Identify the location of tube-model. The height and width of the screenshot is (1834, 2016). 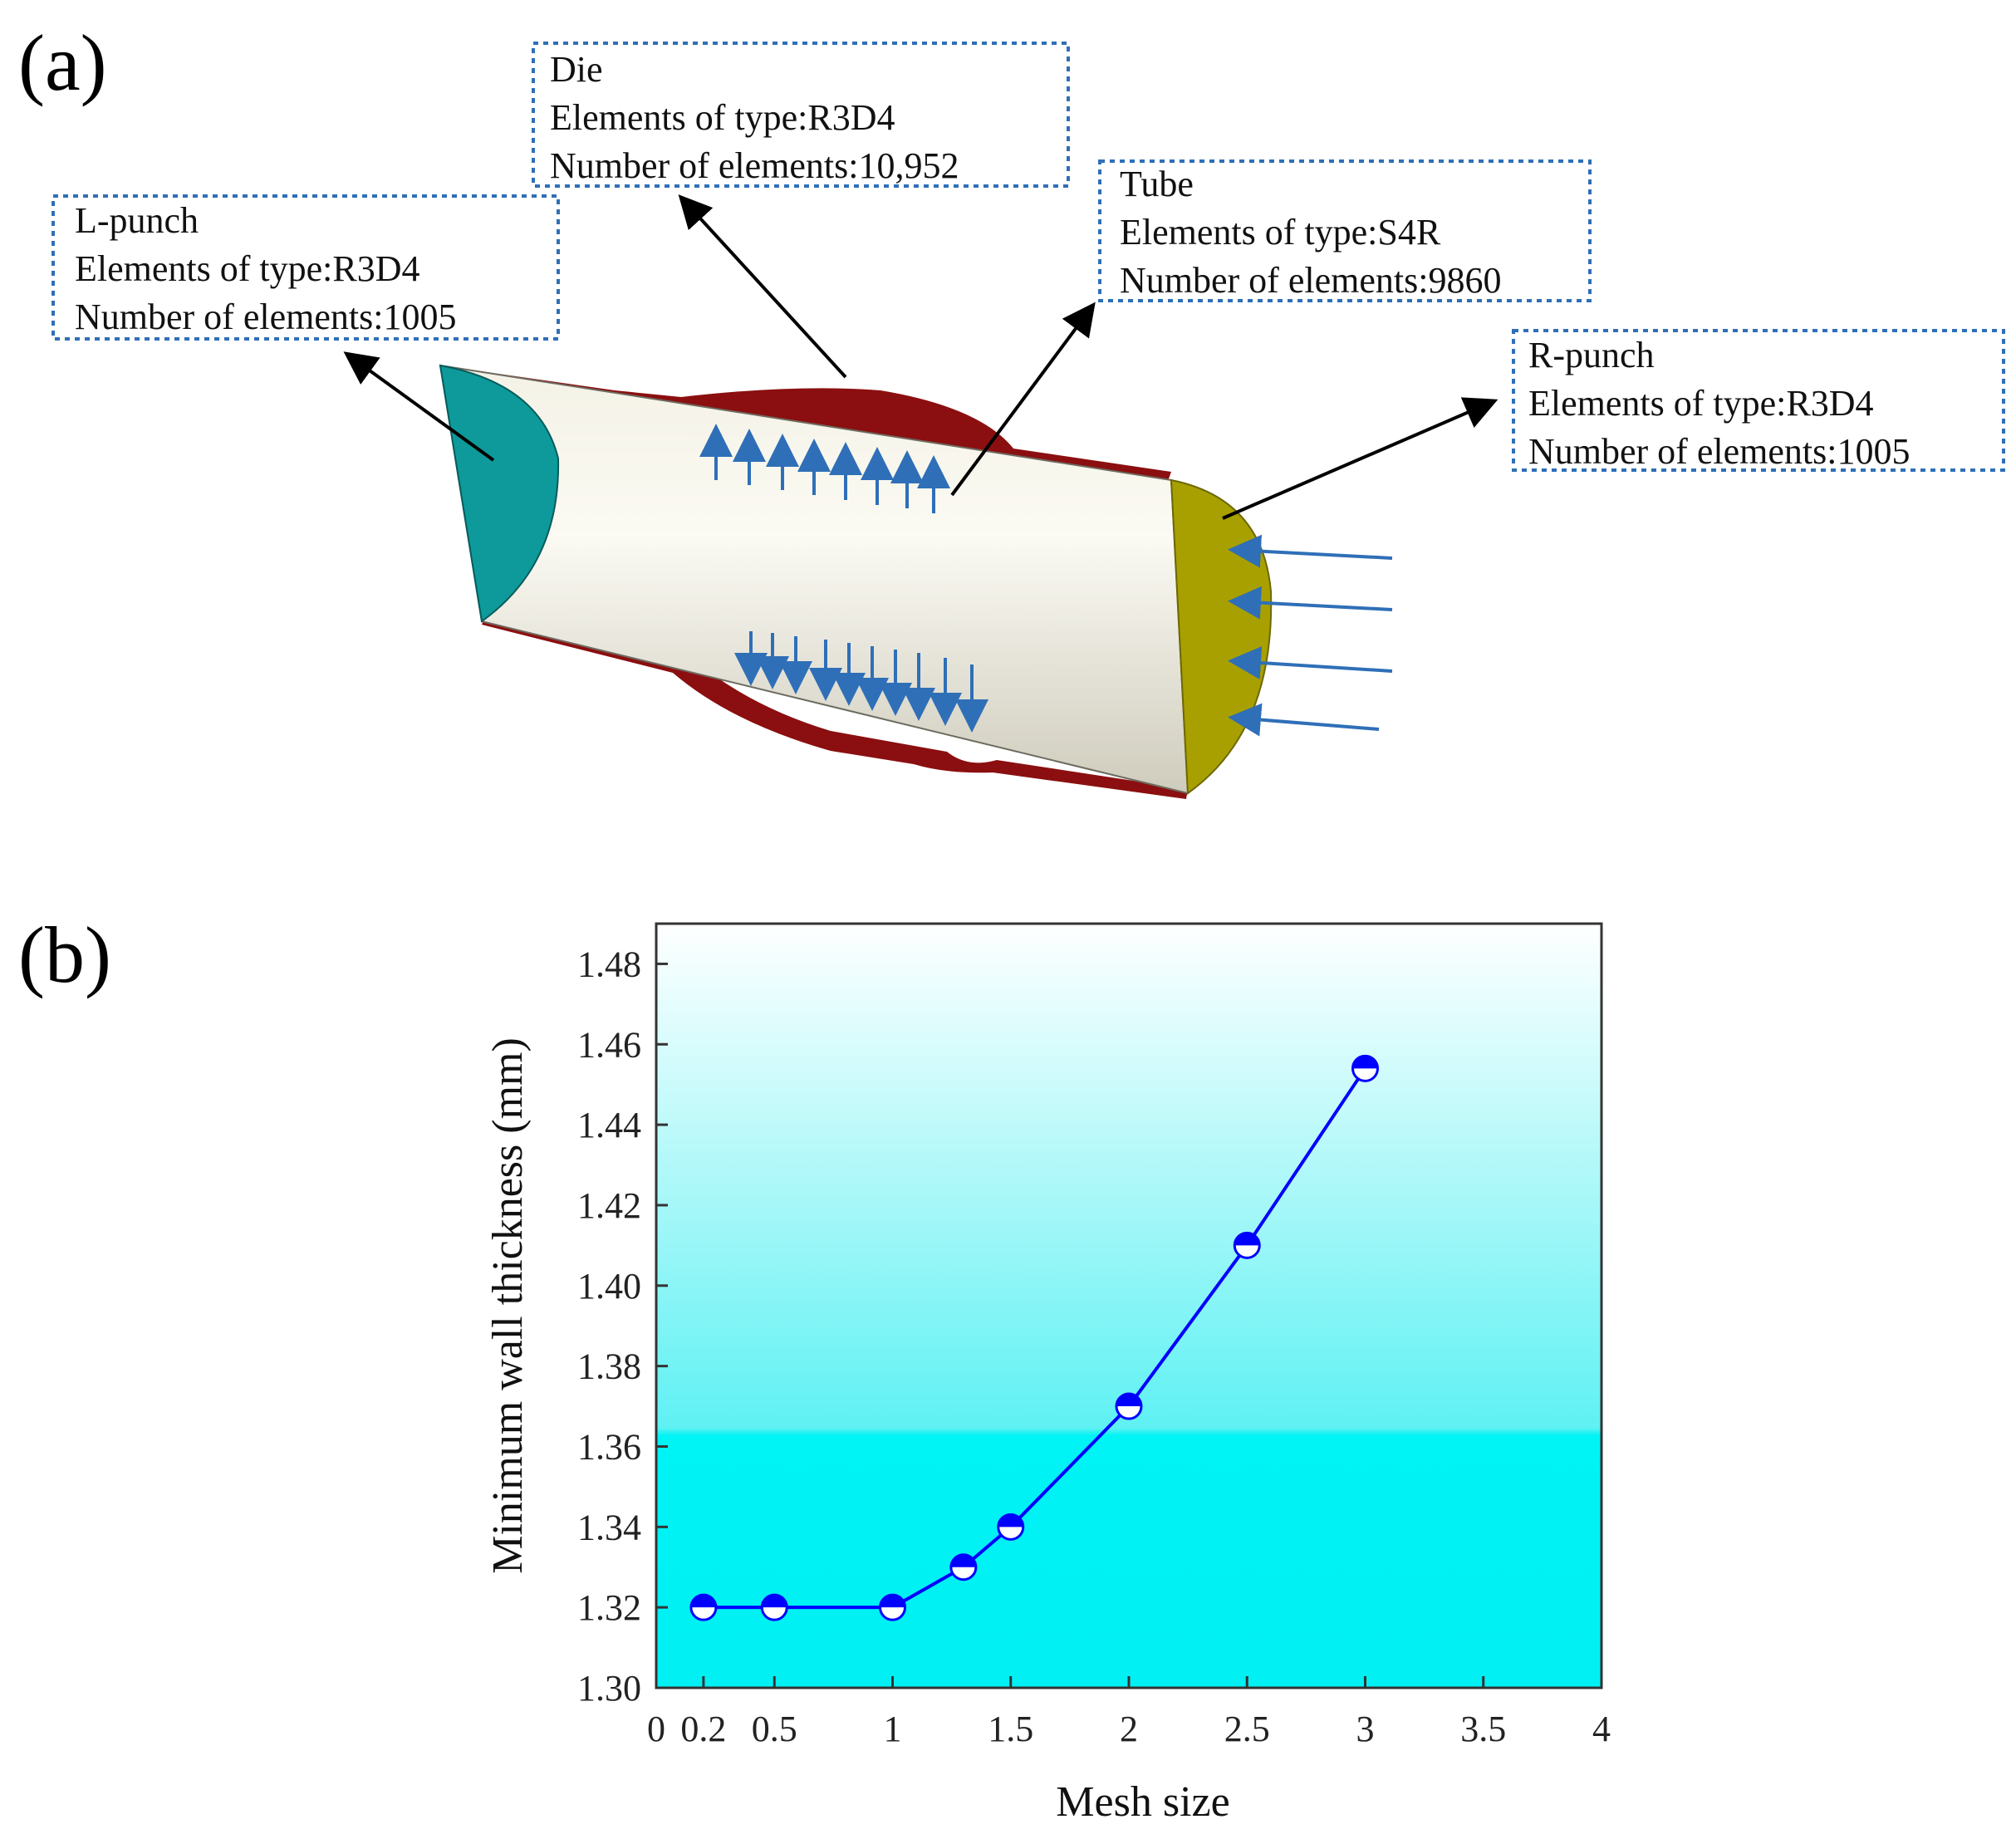
(856, 581).